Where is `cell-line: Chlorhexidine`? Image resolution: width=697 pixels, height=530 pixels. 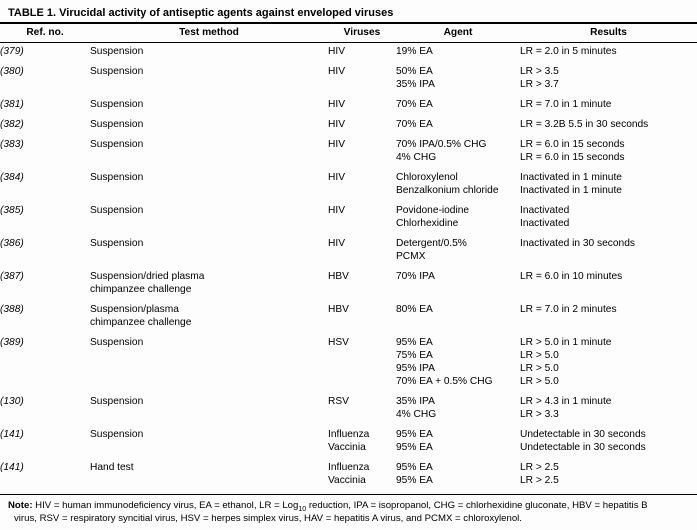
cell-line: Chlorhexidine is located at coordinates (427, 223).